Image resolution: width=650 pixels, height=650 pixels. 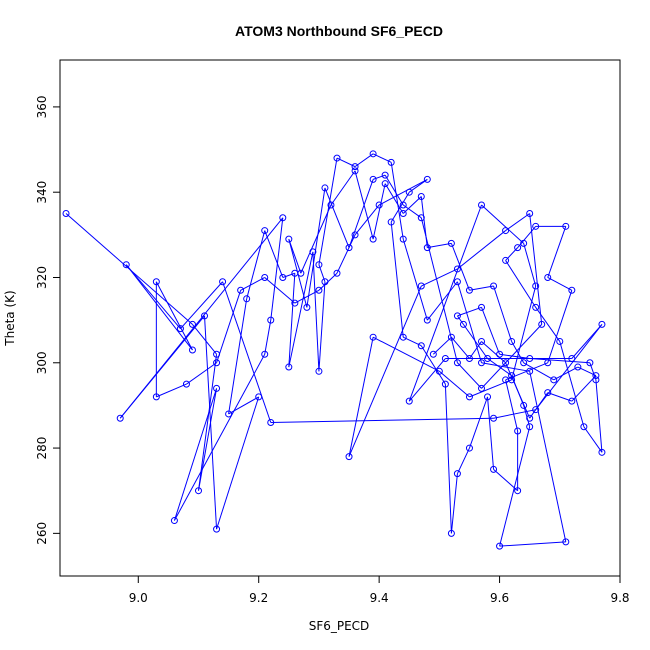 What do you see at coordinates (42, 533) in the screenshot?
I see `y-tick-label: 260` at bounding box center [42, 533].